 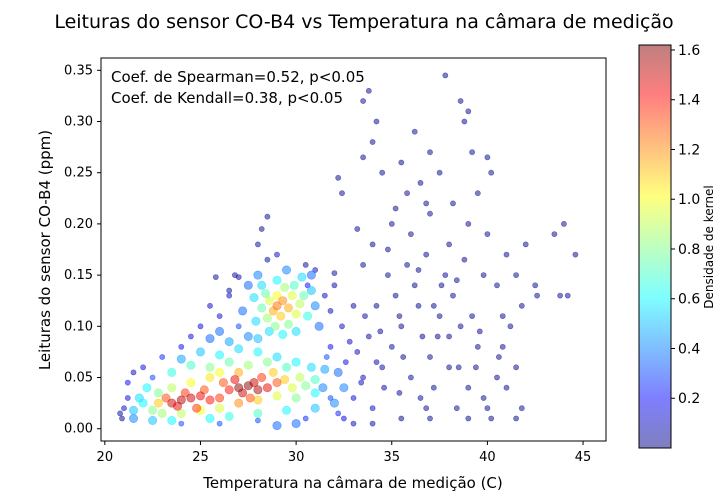 I want to click on x-tick-label: 30, so click(x=296, y=457).